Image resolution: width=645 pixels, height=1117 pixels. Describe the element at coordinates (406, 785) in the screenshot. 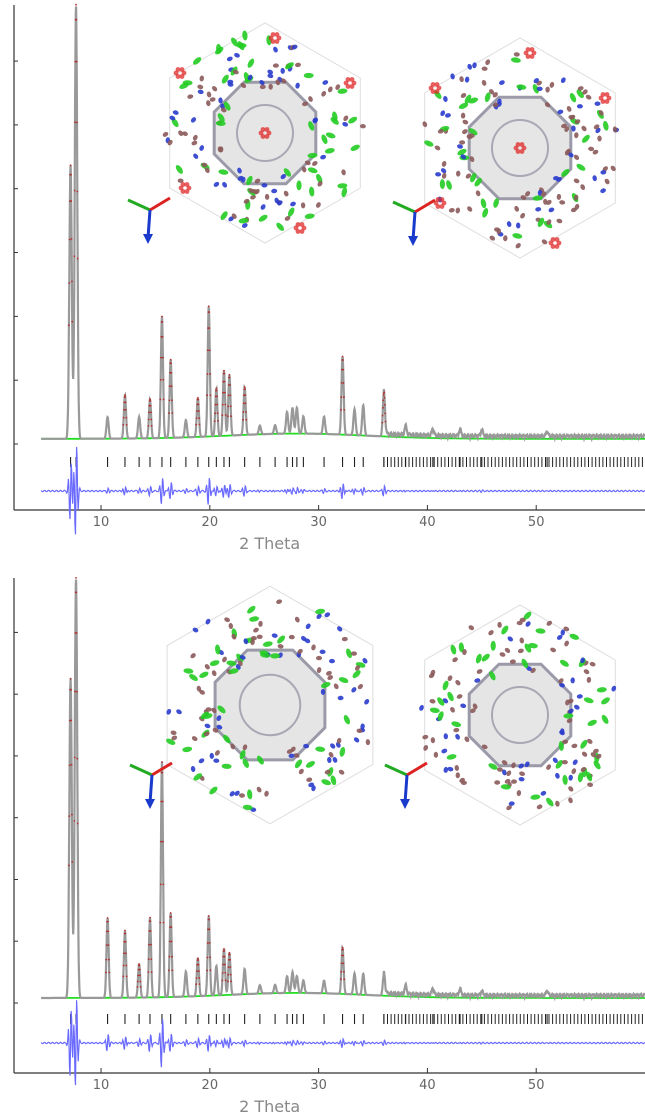

I see `axis-triad-d` at that location.